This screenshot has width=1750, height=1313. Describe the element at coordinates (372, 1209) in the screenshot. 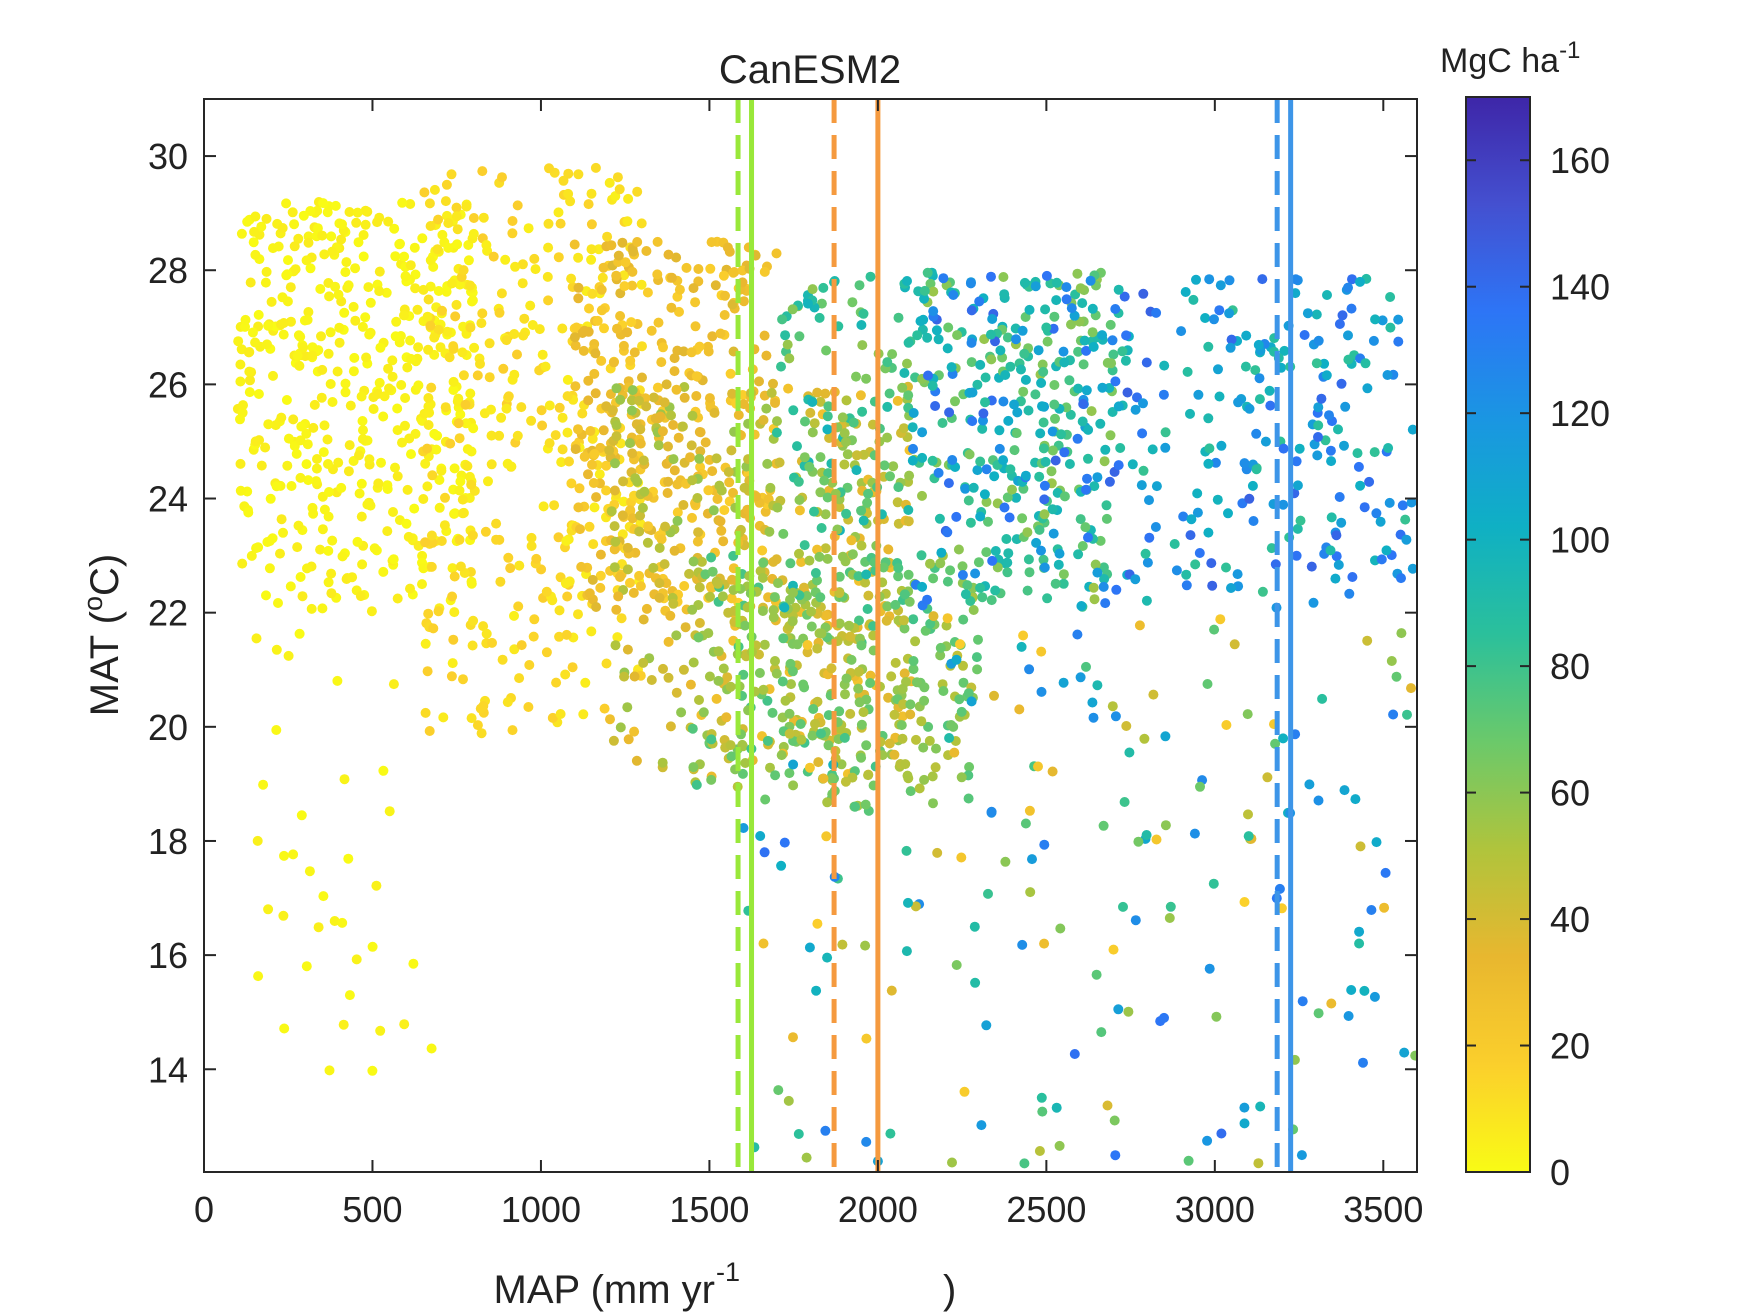

I see `x-tick-label: 500` at that location.